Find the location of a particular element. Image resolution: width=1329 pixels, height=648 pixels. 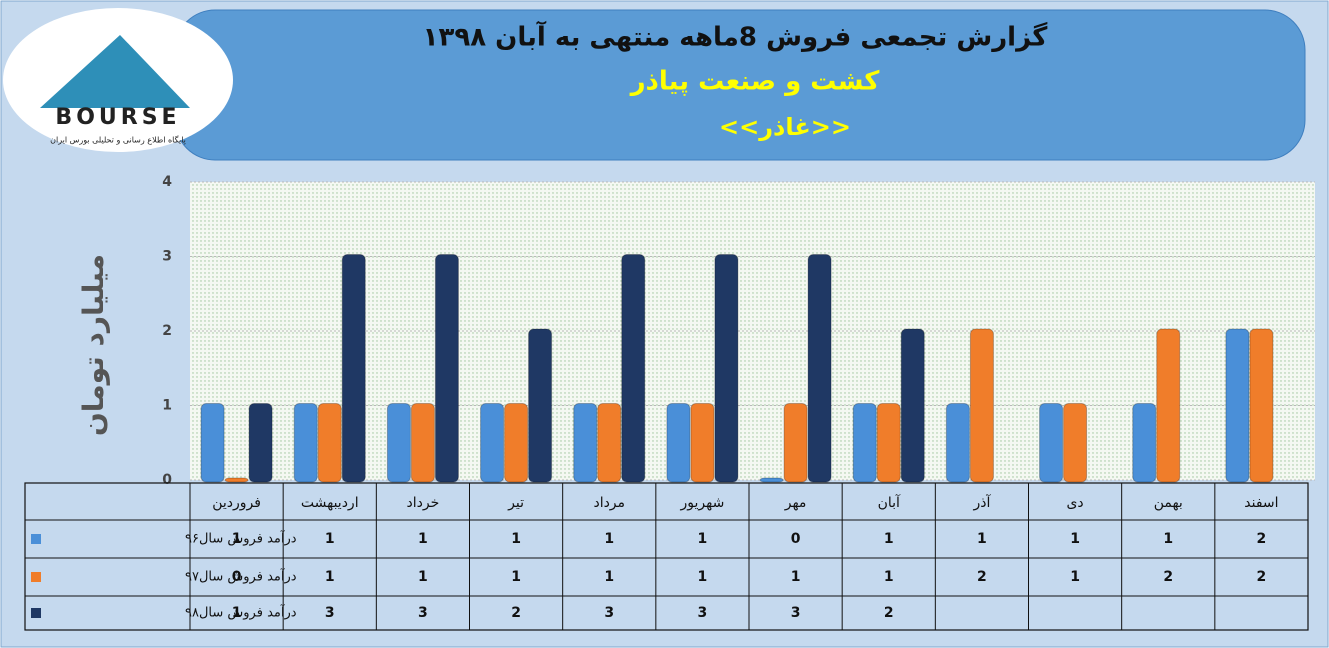

x-tick-label: شهریور is located at coordinates (702, 503).